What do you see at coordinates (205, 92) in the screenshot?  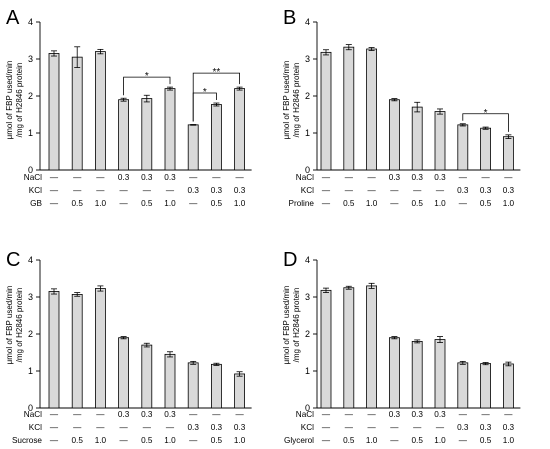 I see `panel-a-significance-label: *` at bounding box center [205, 92].